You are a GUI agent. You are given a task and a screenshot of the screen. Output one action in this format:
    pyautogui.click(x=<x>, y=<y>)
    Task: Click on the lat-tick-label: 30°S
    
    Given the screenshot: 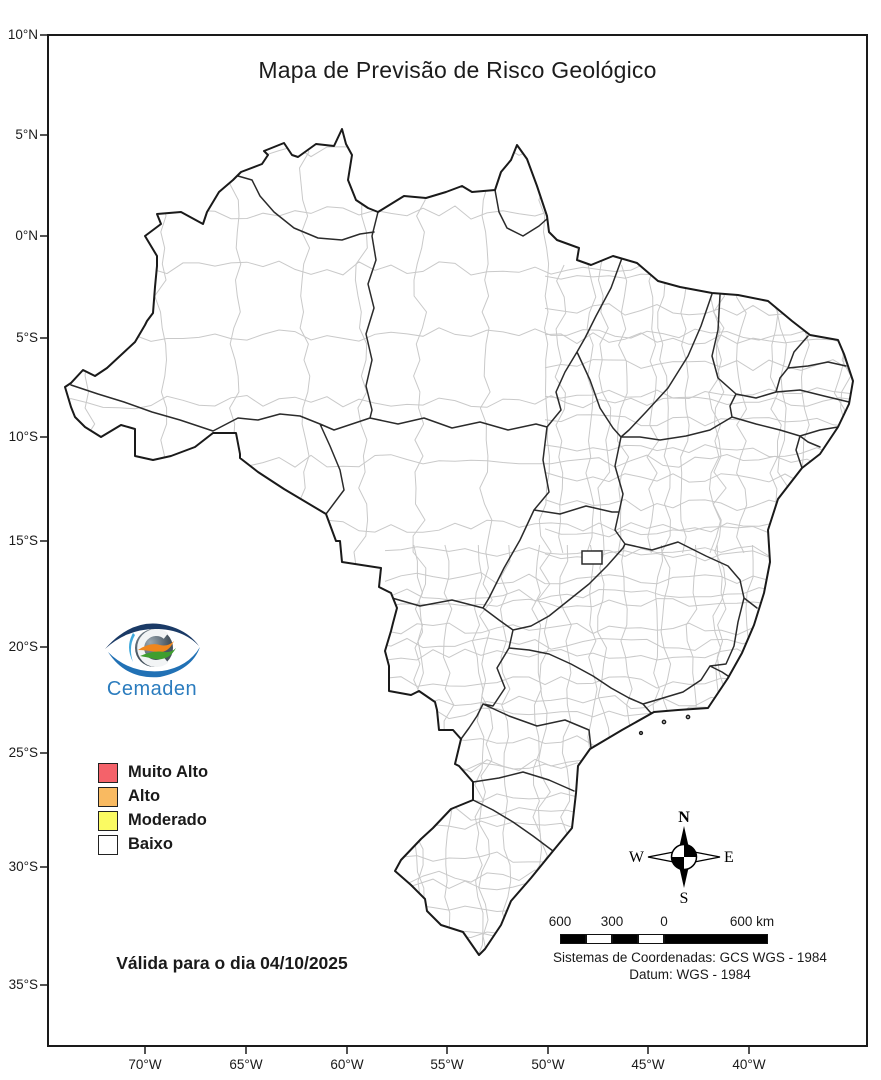 What is the action you would take?
    pyautogui.click(x=23, y=866)
    